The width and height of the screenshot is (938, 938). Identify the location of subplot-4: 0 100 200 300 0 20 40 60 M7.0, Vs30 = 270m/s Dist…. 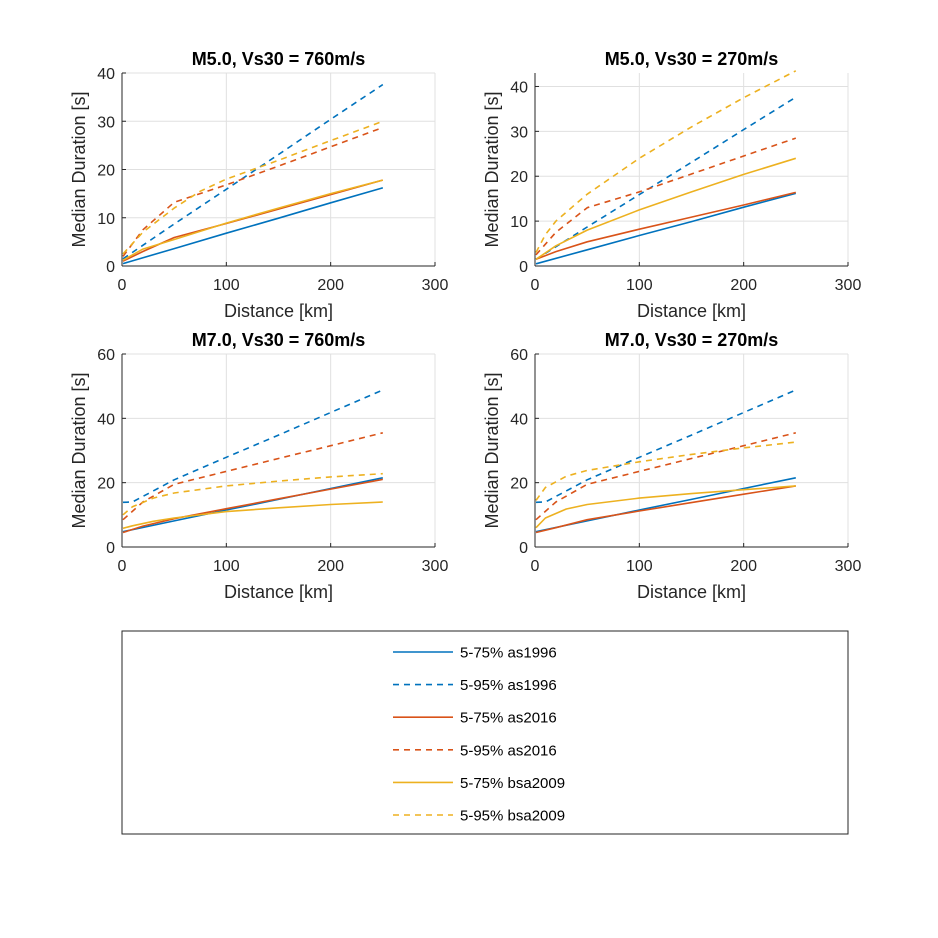
(671, 466).